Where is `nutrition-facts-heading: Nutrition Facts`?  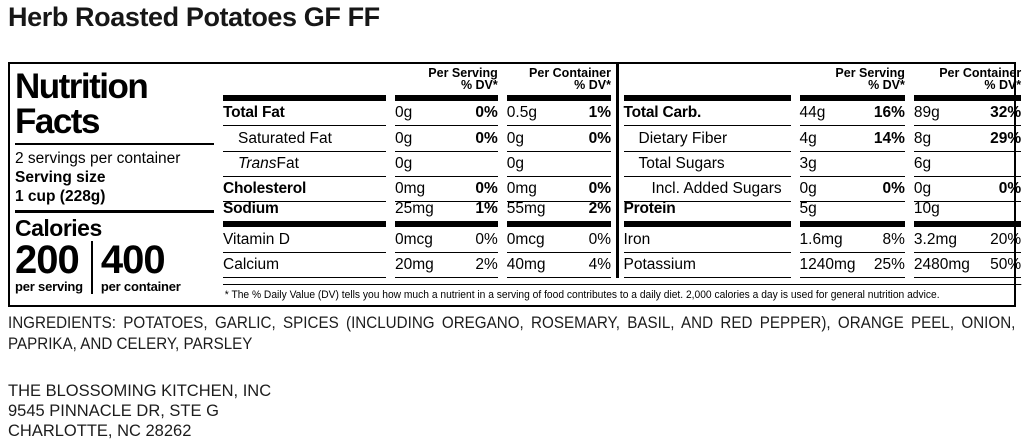
nutrition-facts-heading: Nutrition Facts is located at coordinates (114, 104).